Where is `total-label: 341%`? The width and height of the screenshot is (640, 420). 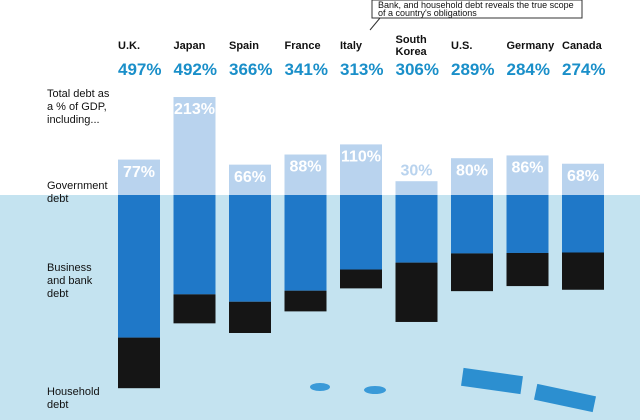
total-label: 341% is located at coordinates (306, 69).